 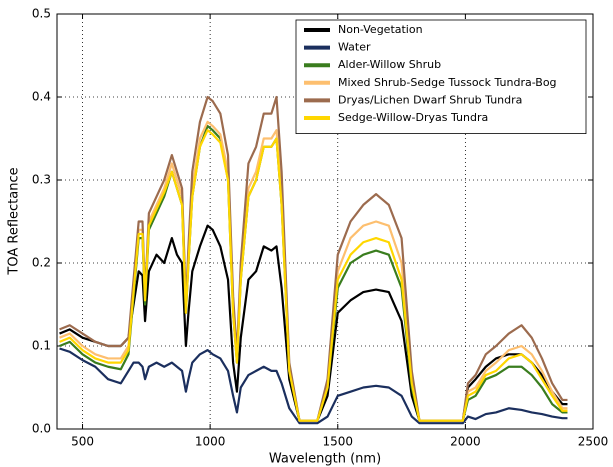 What do you see at coordinates (82, 442) in the screenshot?
I see `x-tick-label: 500` at bounding box center [82, 442].